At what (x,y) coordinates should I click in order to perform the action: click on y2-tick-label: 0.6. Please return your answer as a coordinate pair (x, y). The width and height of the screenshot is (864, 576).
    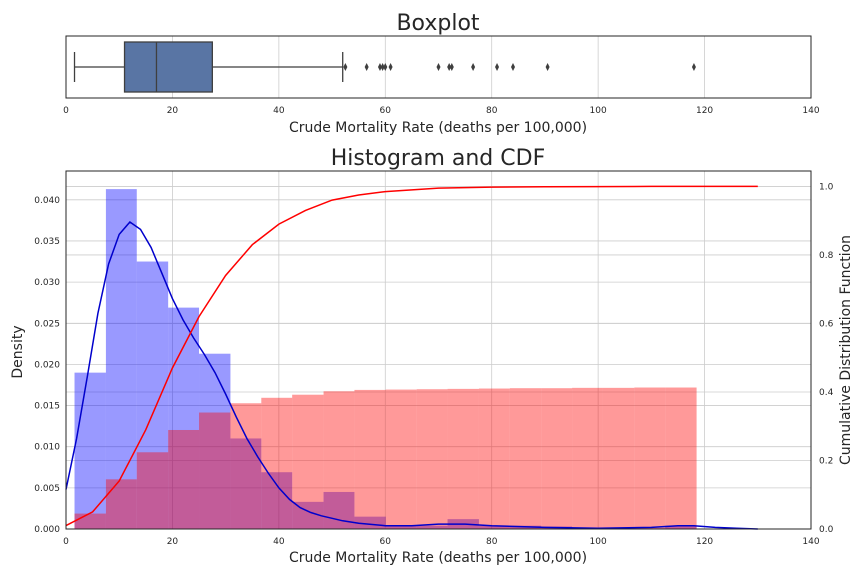
    Looking at the image, I should click on (826, 324).